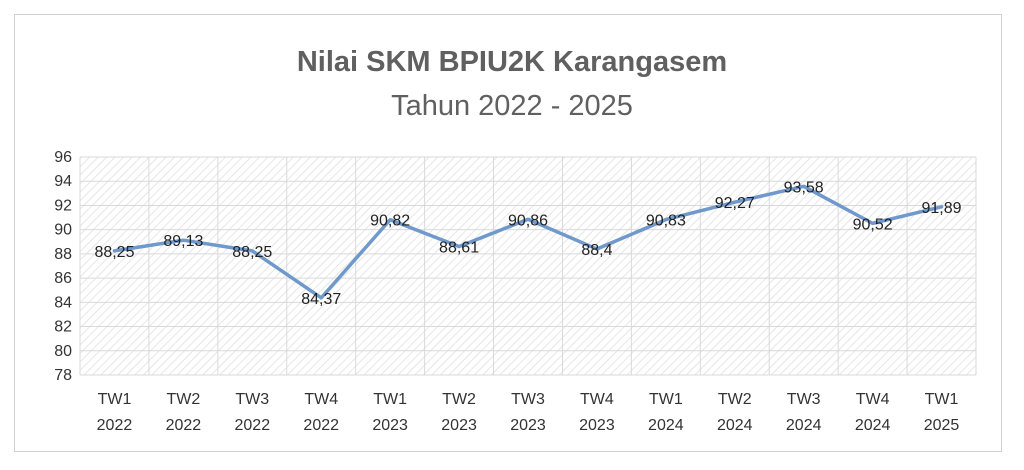  What do you see at coordinates (63, 230) in the screenshot?
I see `y-tick-label: 90` at bounding box center [63, 230].